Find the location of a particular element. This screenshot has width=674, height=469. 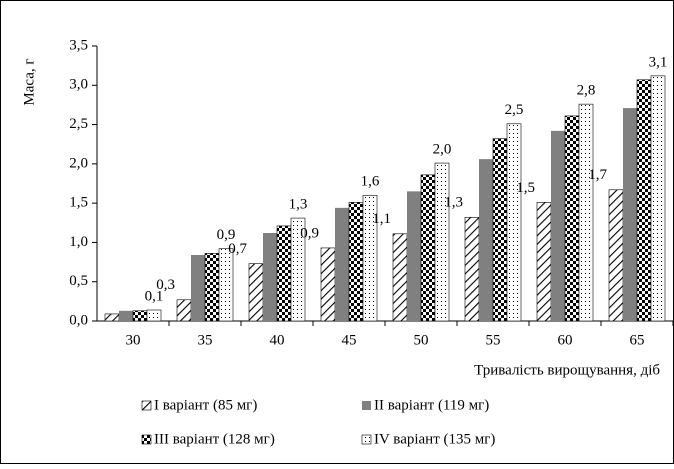

legend-label: ІV варіант (135 мг) is located at coordinates (434, 439).